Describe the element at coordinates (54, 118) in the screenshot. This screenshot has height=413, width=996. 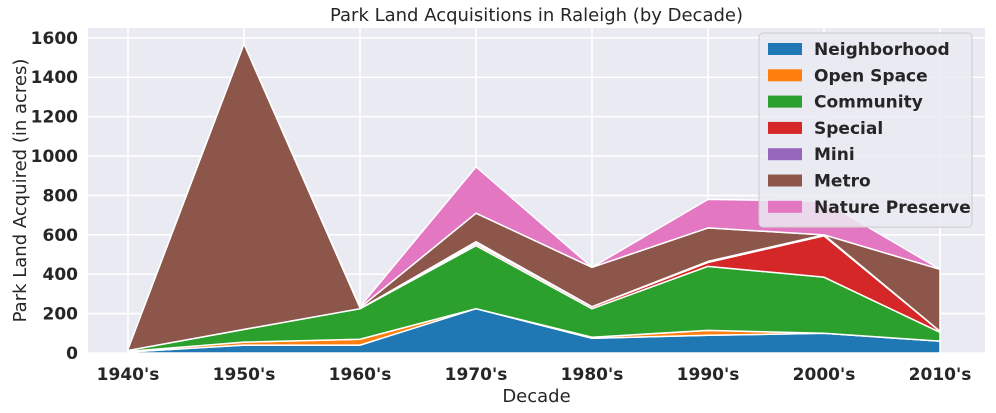
I see `y-tick-label: 1200` at that location.